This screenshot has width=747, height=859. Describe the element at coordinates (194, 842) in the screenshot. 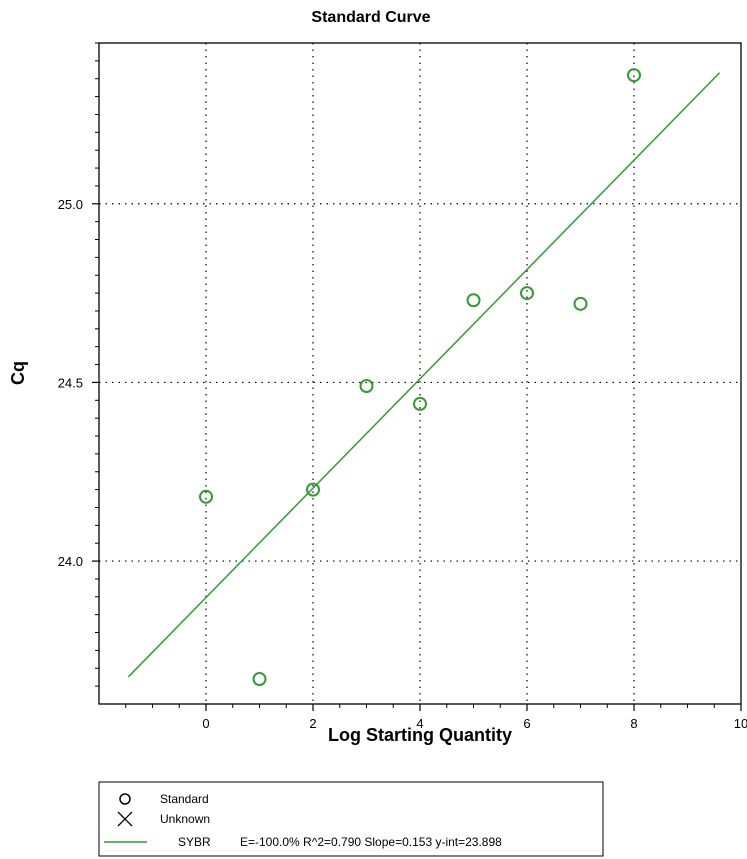

I see `legend-label-sybr: SYBR` at that location.